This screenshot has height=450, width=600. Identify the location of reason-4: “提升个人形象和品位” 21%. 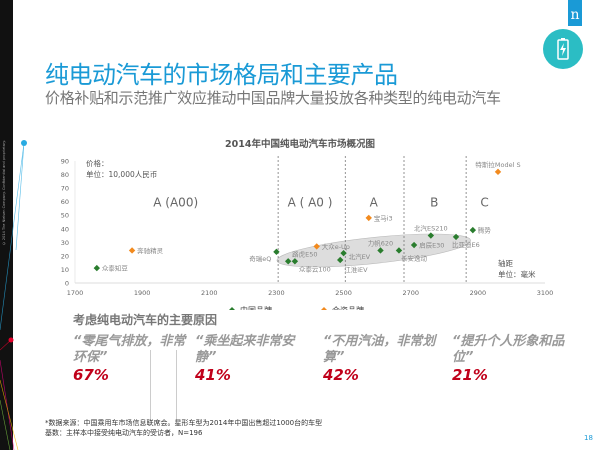
(509, 358).